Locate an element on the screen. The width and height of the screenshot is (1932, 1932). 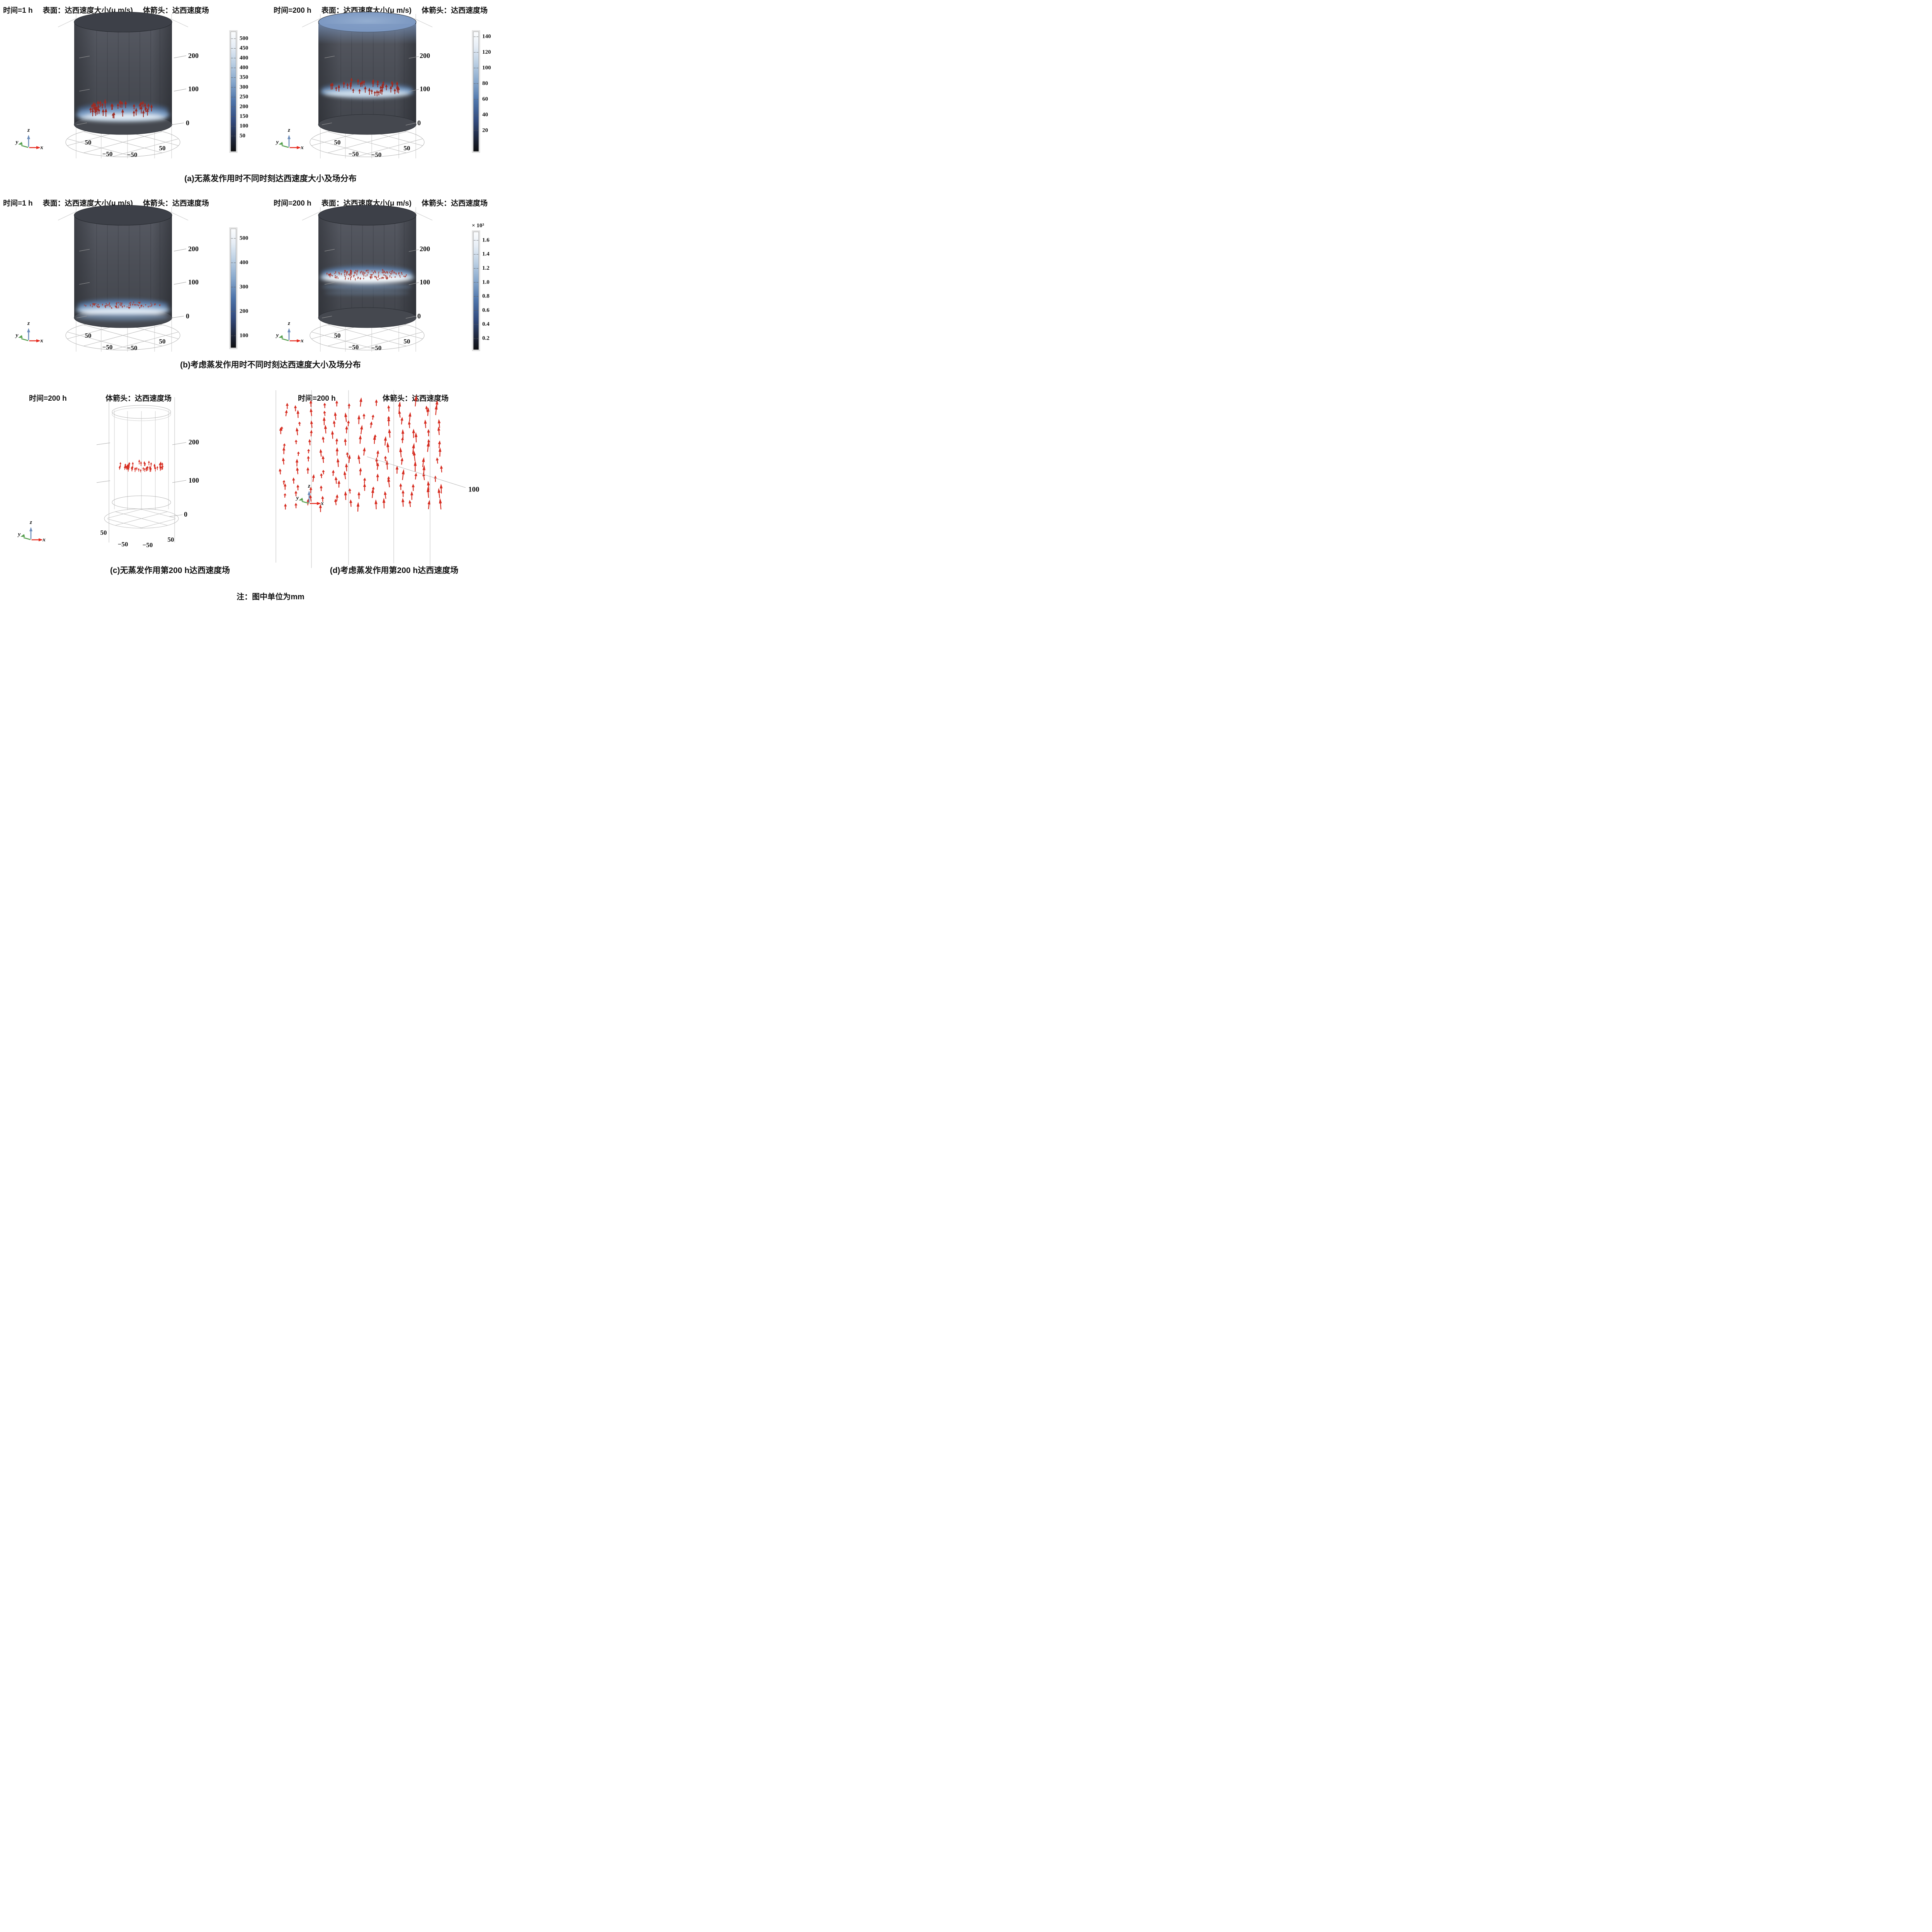
panel-b-right-header: 时间=200 h 表面：达西速度大小(μ m/s) 体箭头：达西速度场 is located at coordinates (381, 202).